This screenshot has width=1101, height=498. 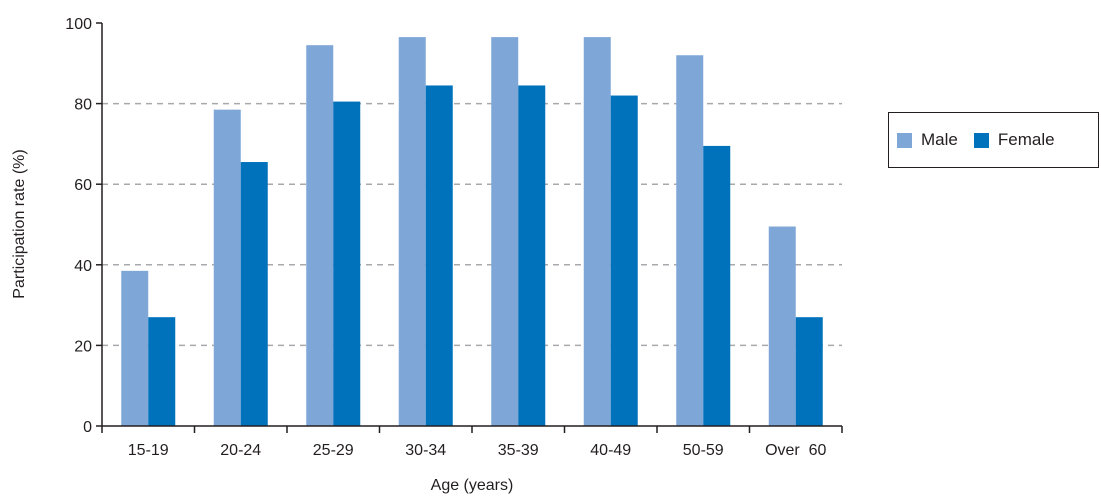 I want to click on y-tick-label: 60, so click(x=83, y=185).